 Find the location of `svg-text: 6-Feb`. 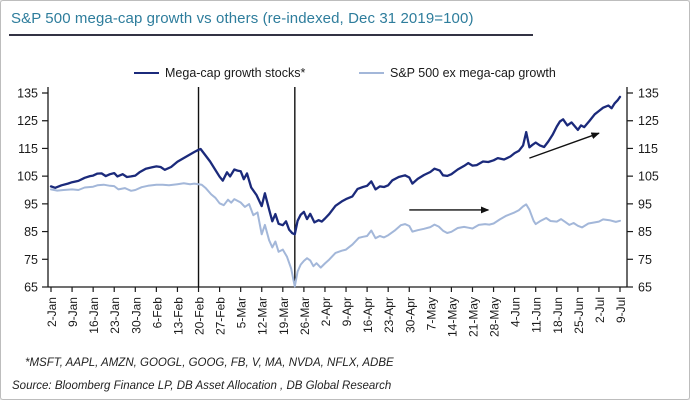

svg-text: 6-Feb is located at coordinates (157, 313).